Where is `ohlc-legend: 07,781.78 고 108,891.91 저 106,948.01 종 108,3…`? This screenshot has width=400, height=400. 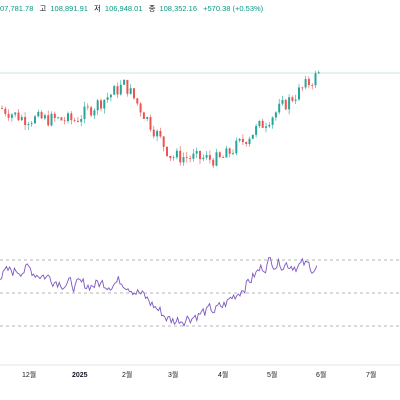
ohlc-legend: 07,781.78 고 108,891.91 저 106,948.01 종 108,3… is located at coordinates (133, 9).